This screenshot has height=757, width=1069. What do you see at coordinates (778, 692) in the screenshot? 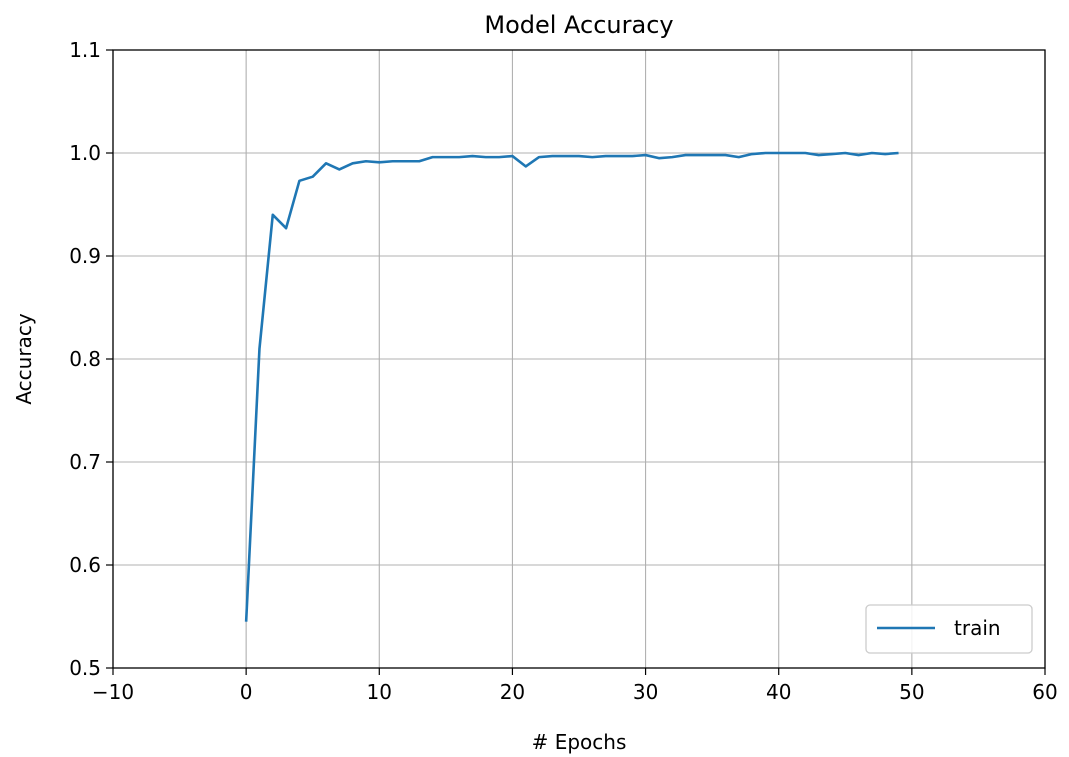
I see `x-tick-label: 40` at bounding box center [778, 692].